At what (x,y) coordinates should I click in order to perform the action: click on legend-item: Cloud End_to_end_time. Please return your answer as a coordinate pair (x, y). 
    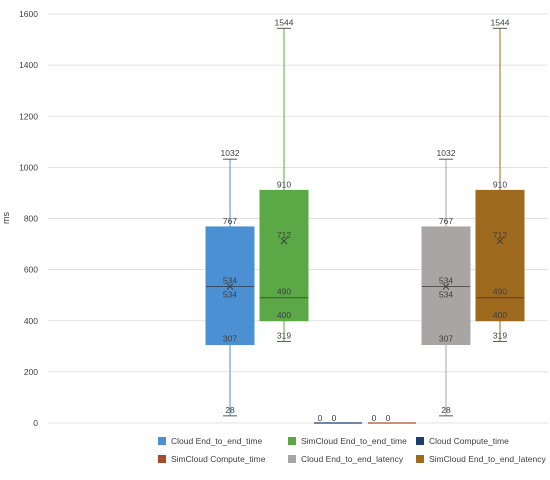
    Looking at the image, I should click on (210, 441).